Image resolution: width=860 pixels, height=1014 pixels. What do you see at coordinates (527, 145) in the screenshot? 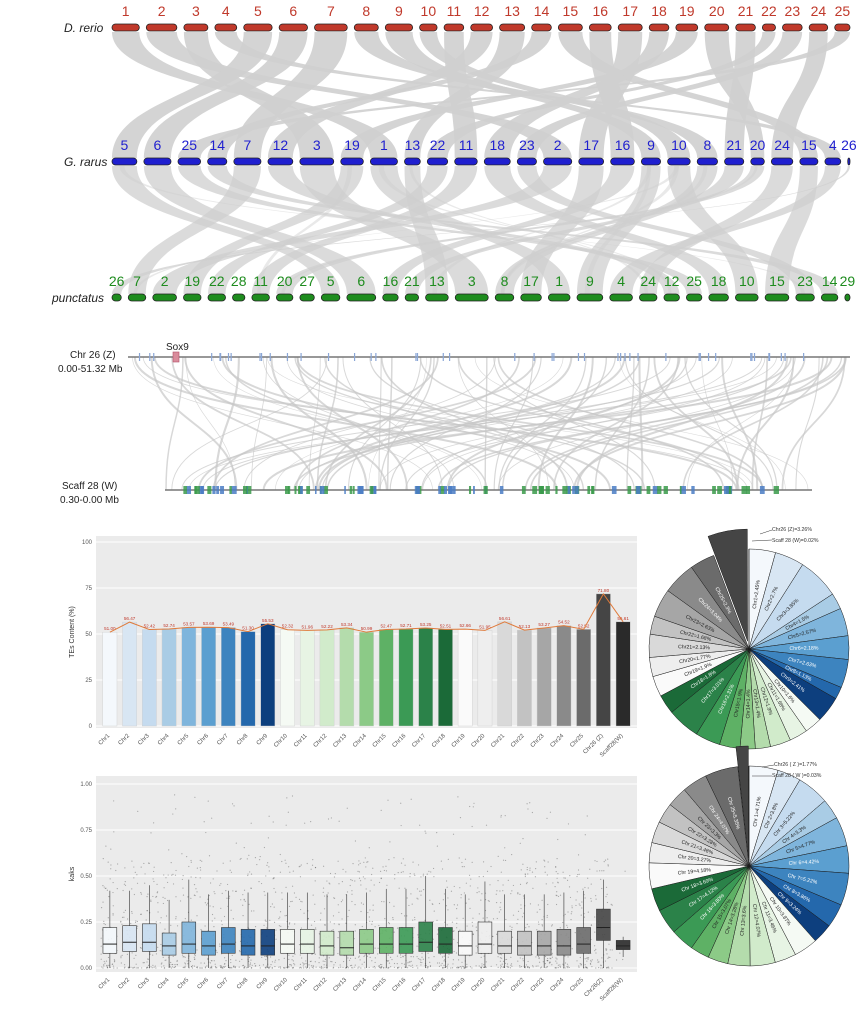
I see `chromosome-label: 23` at bounding box center [527, 145].